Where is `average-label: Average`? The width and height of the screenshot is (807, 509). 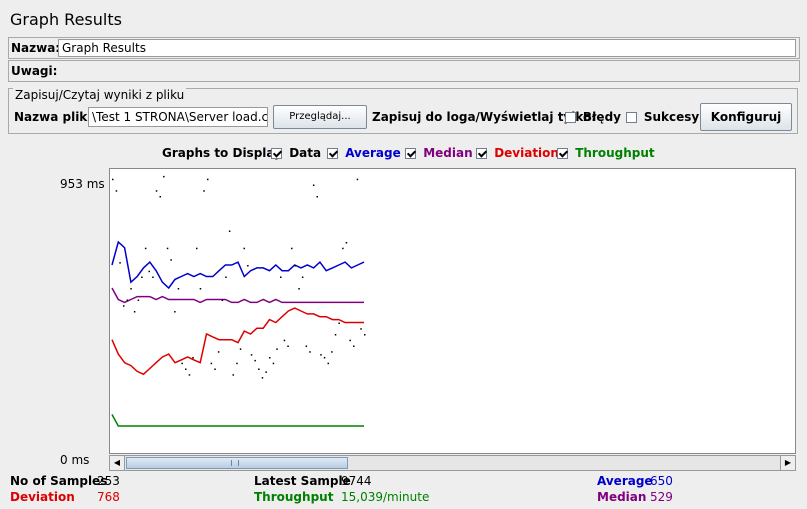
average-label: Average is located at coordinates (625, 481).